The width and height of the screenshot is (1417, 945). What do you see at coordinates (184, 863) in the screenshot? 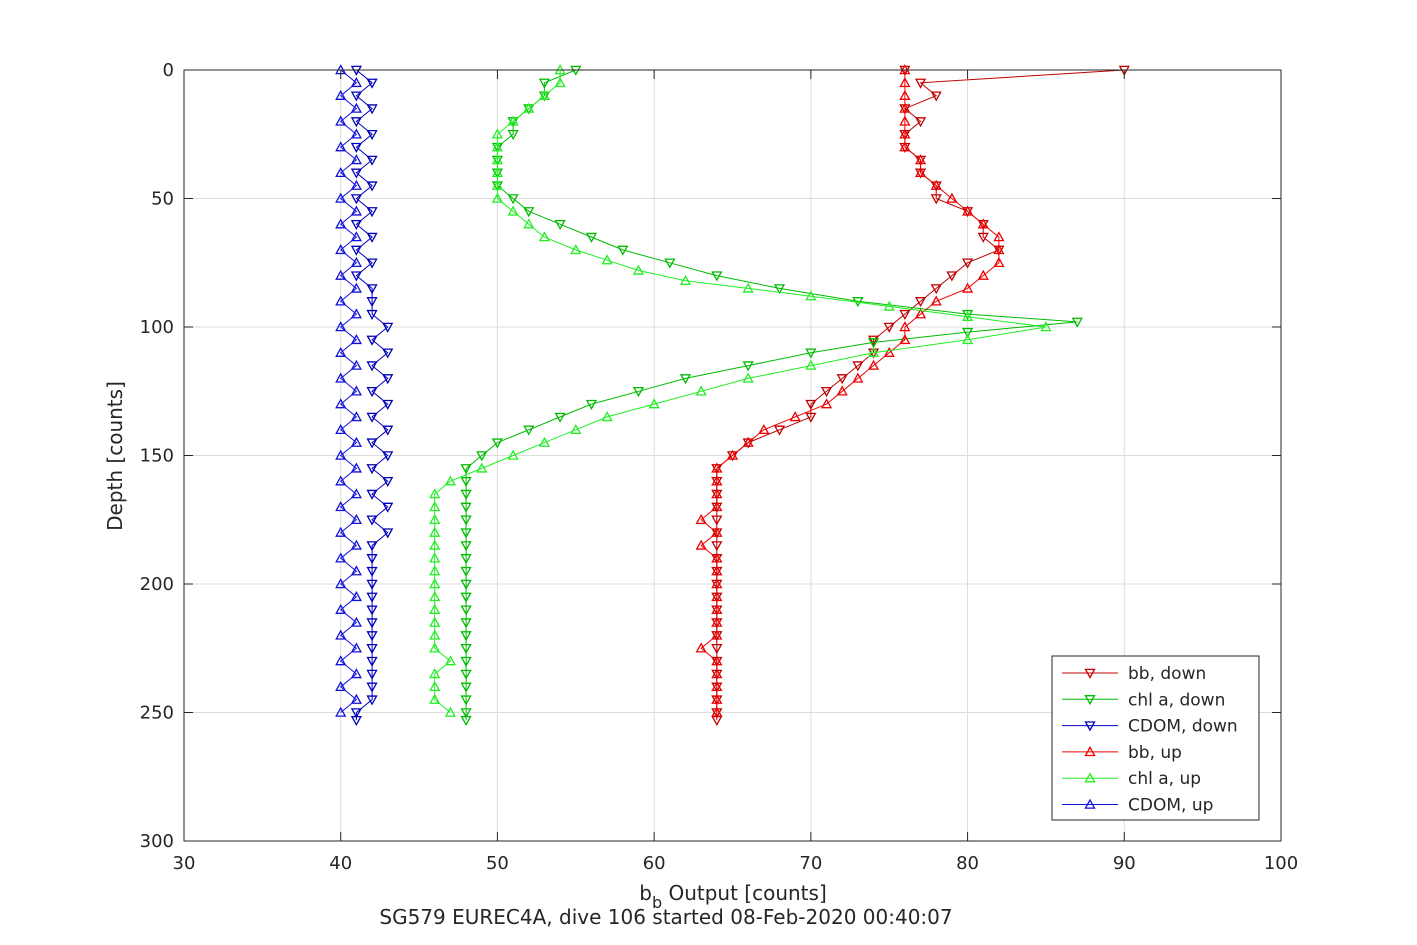
I see `x-tick-label: 30` at bounding box center [184, 863].